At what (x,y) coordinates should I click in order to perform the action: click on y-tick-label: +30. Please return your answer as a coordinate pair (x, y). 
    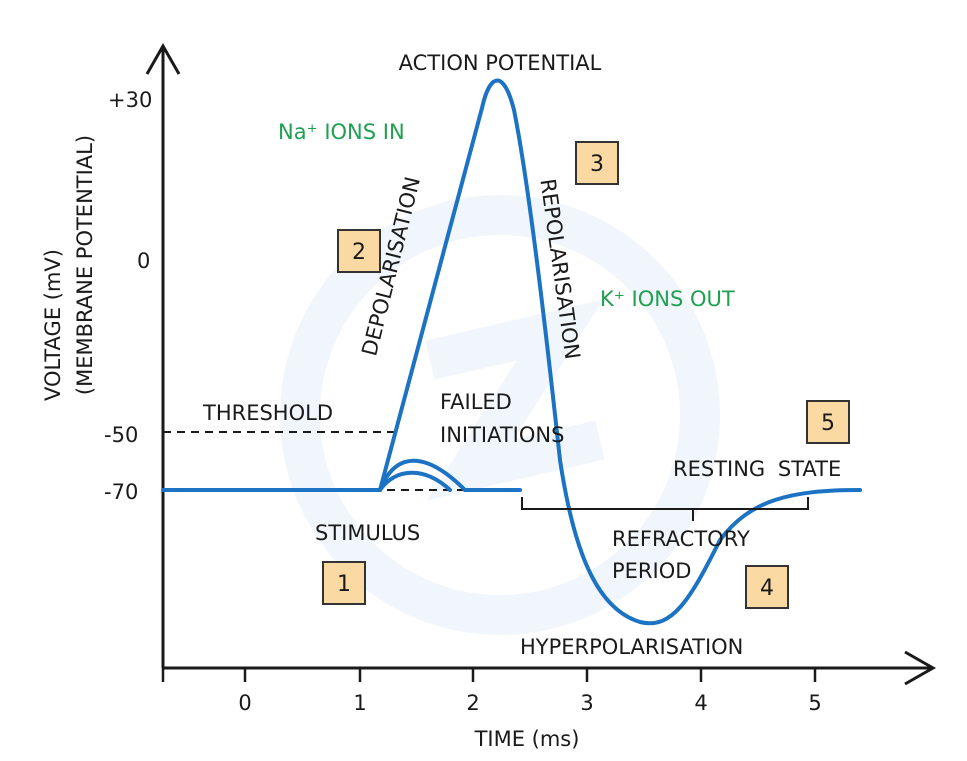
    Looking at the image, I should click on (130, 100).